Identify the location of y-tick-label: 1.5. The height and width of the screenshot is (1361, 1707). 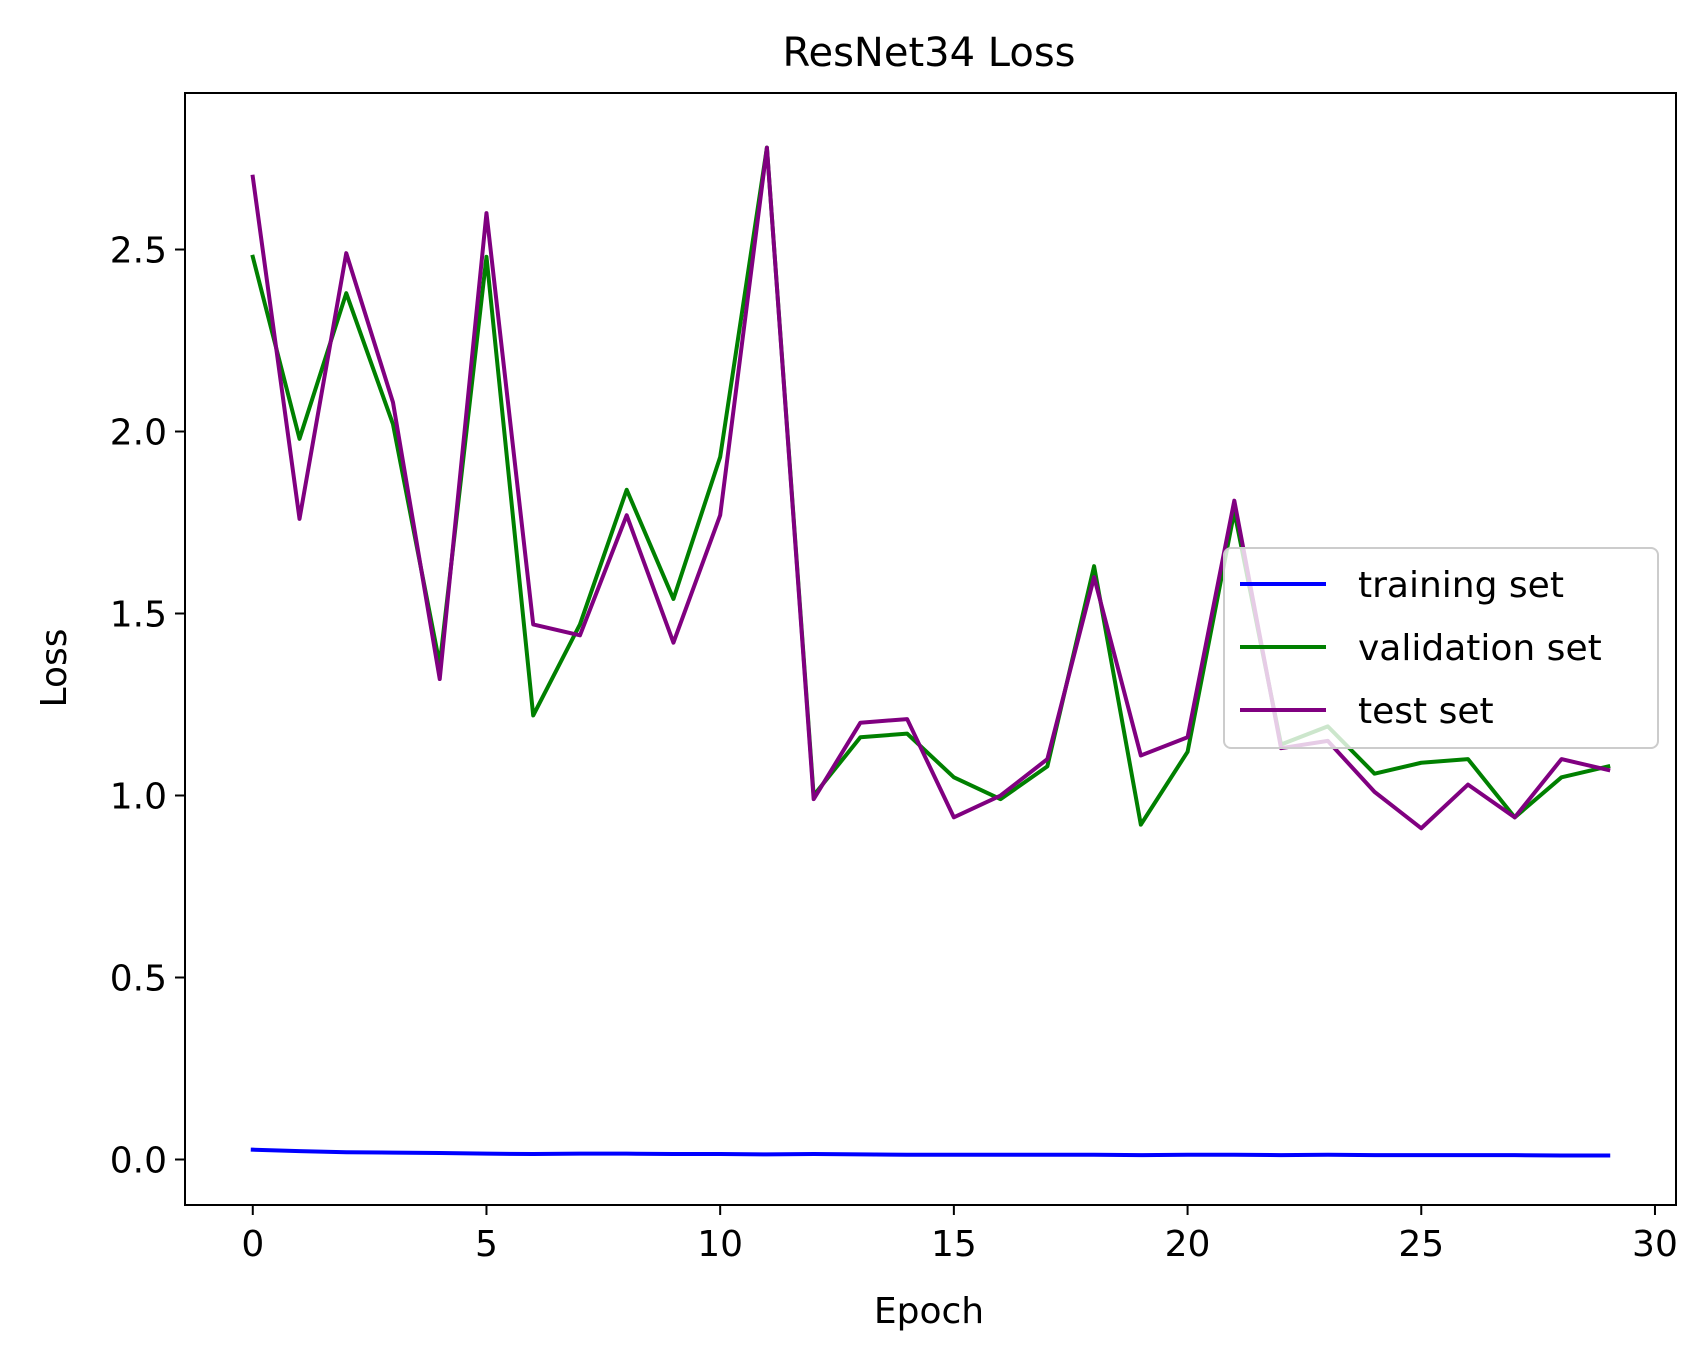
(138, 615).